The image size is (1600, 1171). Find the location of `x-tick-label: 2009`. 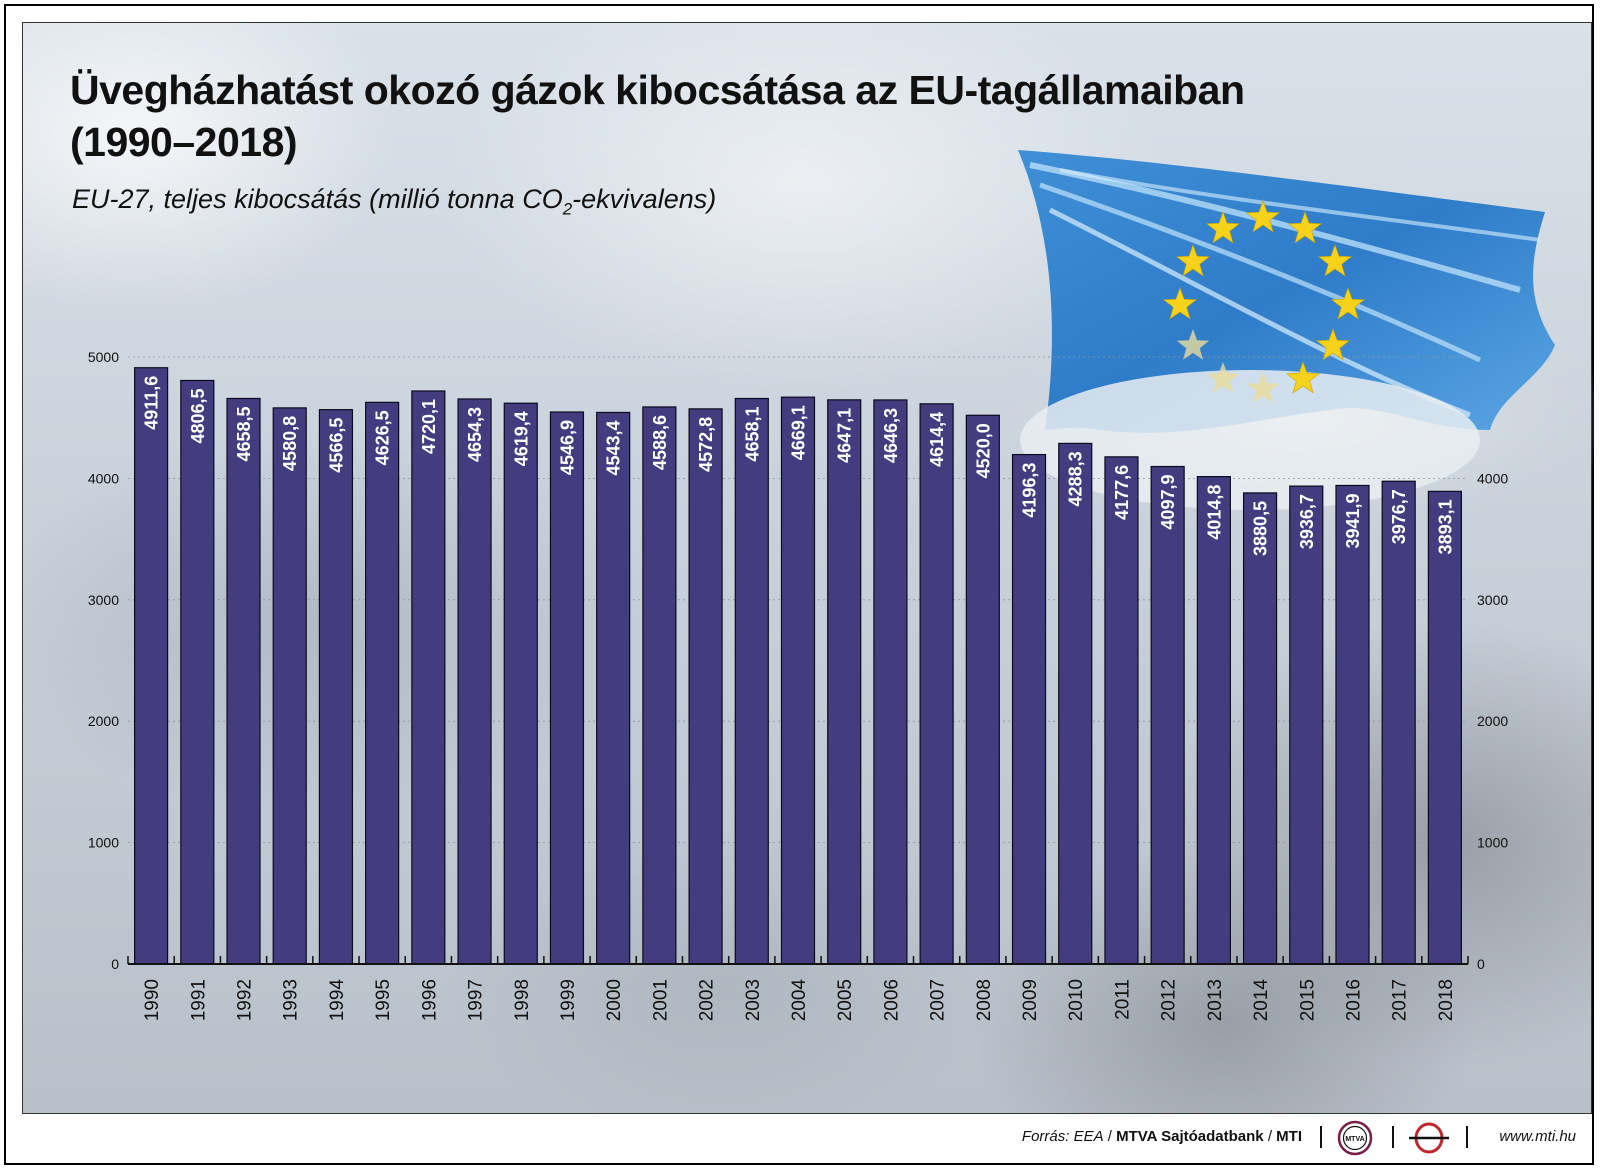

x-tick-label: 2009 is located at coordinates (1030, 1000).